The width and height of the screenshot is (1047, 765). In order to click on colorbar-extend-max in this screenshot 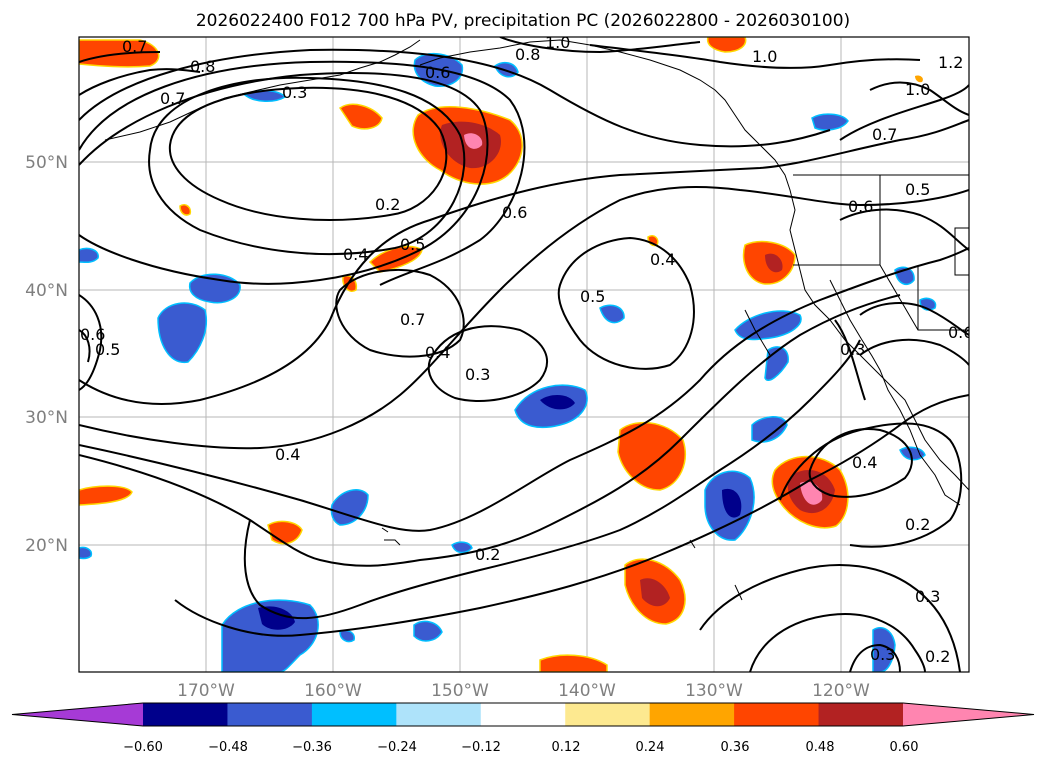, I will do `click(968, 714)`.